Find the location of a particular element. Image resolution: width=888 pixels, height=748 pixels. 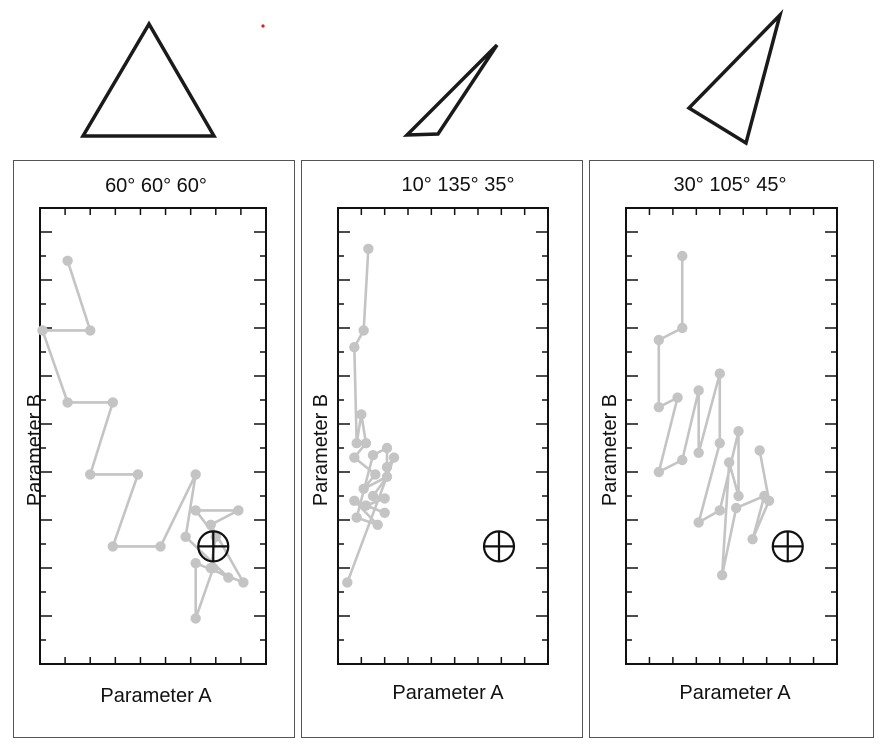

panel-3-title: 30° 105° 45° is located at coordinates (730, 185).